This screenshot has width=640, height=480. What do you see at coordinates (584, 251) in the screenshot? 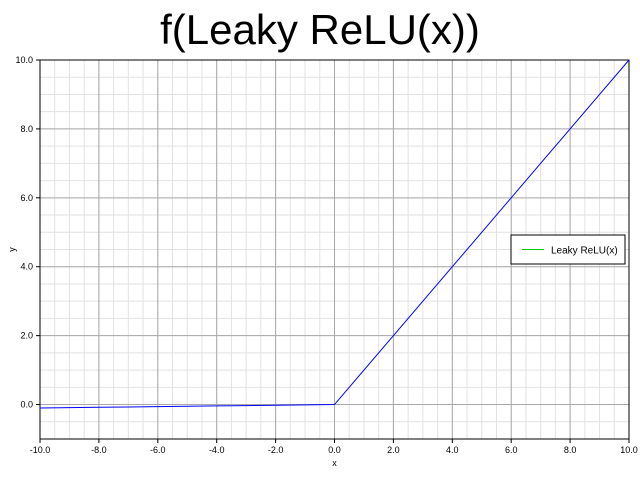
I see `legend-label: Leaky ReLU(x)` at bounding box center [584, 251].